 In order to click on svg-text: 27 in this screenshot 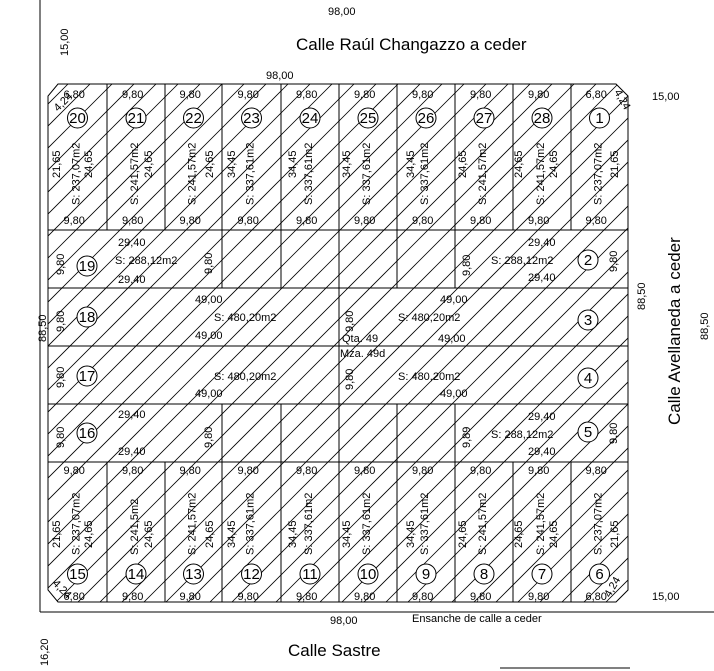, I will do `click(484, 118)`.